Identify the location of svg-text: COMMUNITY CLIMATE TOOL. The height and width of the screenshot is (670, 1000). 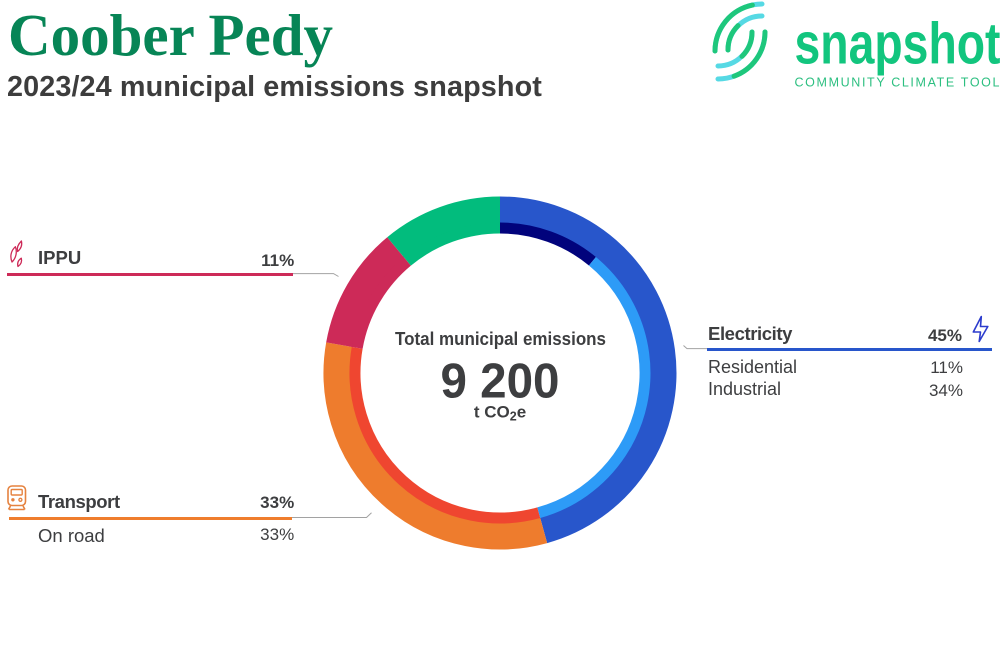
(896, 83).